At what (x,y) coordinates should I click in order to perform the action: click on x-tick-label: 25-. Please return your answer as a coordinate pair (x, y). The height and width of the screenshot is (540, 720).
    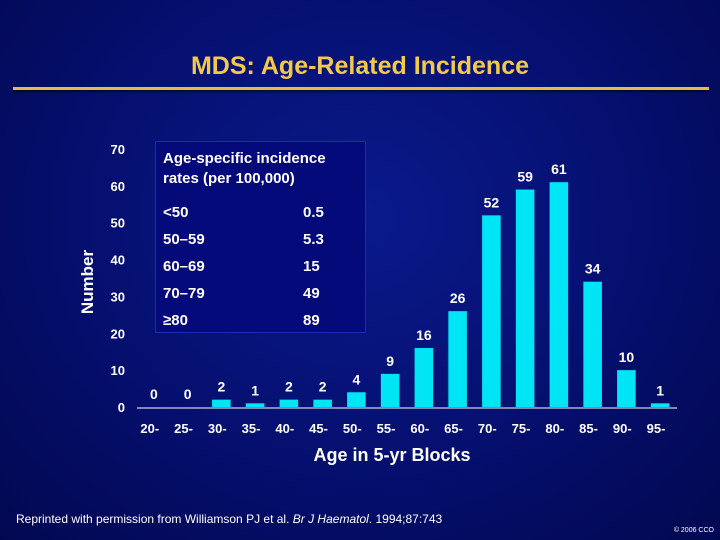
    Looking at the image, I should click on (183, 428).